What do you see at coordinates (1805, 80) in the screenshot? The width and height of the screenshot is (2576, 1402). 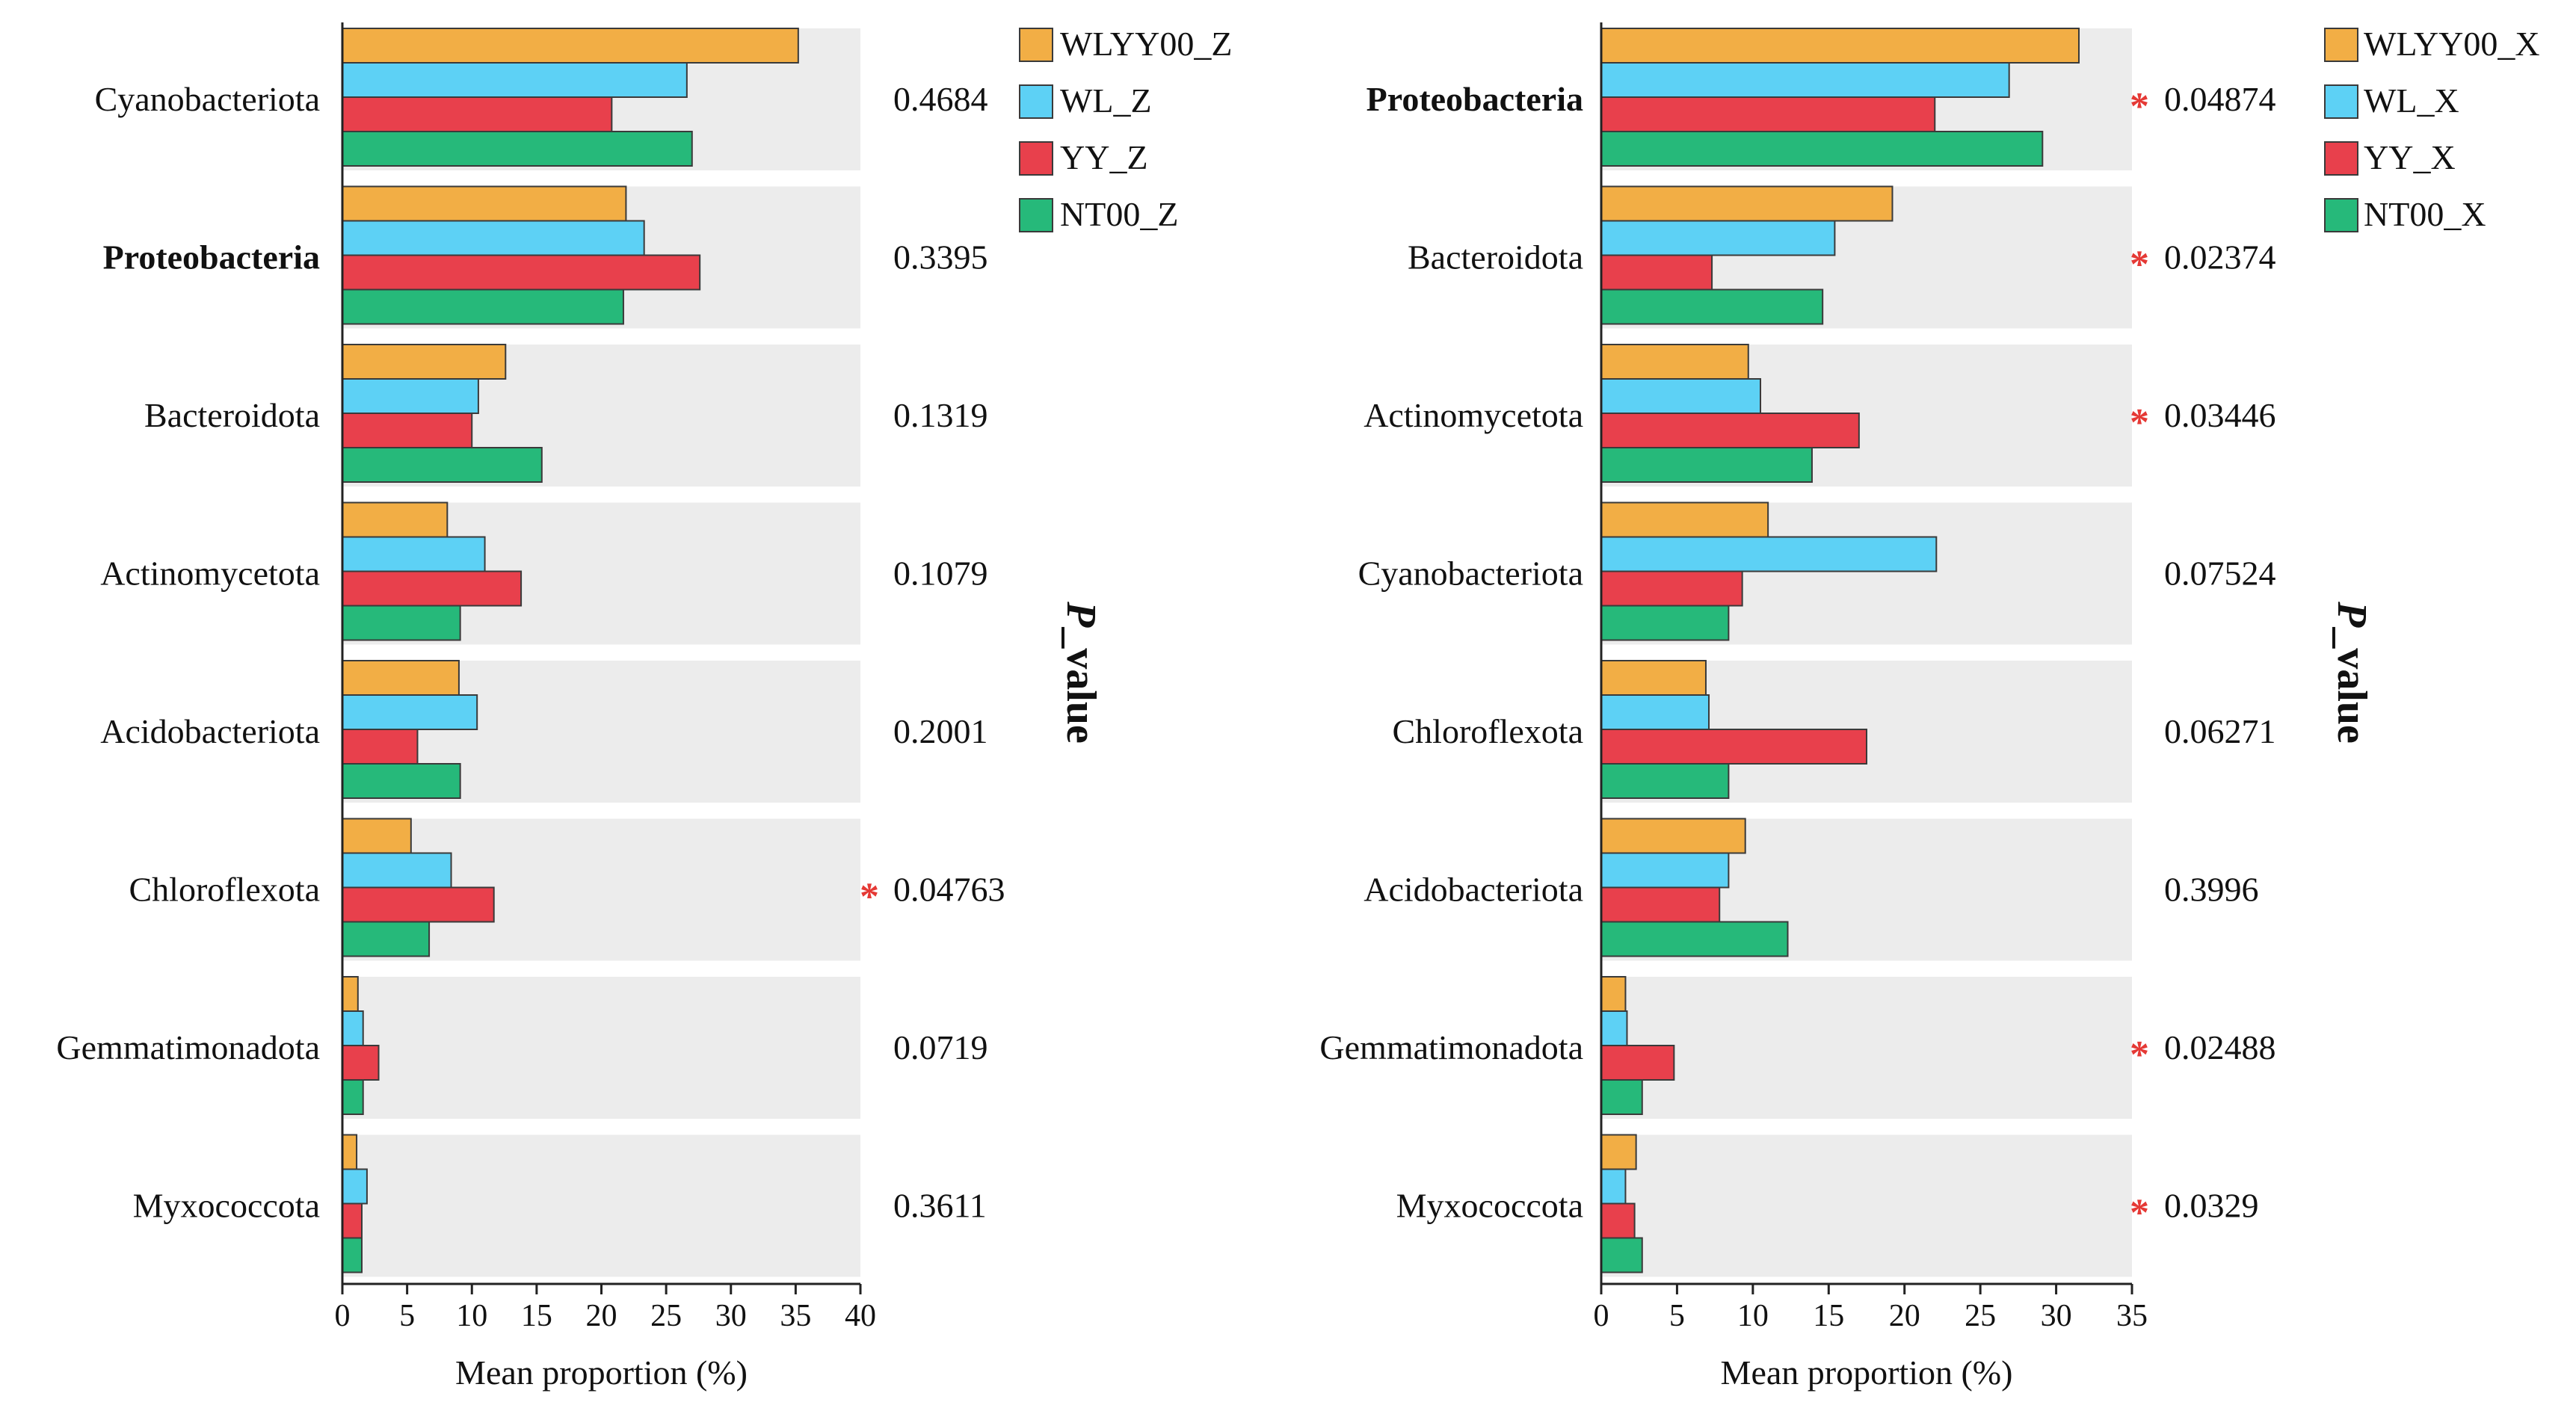 I see `panel-2-bar-Proteobacteria-WL_X` at bounding box center [1805, 80].